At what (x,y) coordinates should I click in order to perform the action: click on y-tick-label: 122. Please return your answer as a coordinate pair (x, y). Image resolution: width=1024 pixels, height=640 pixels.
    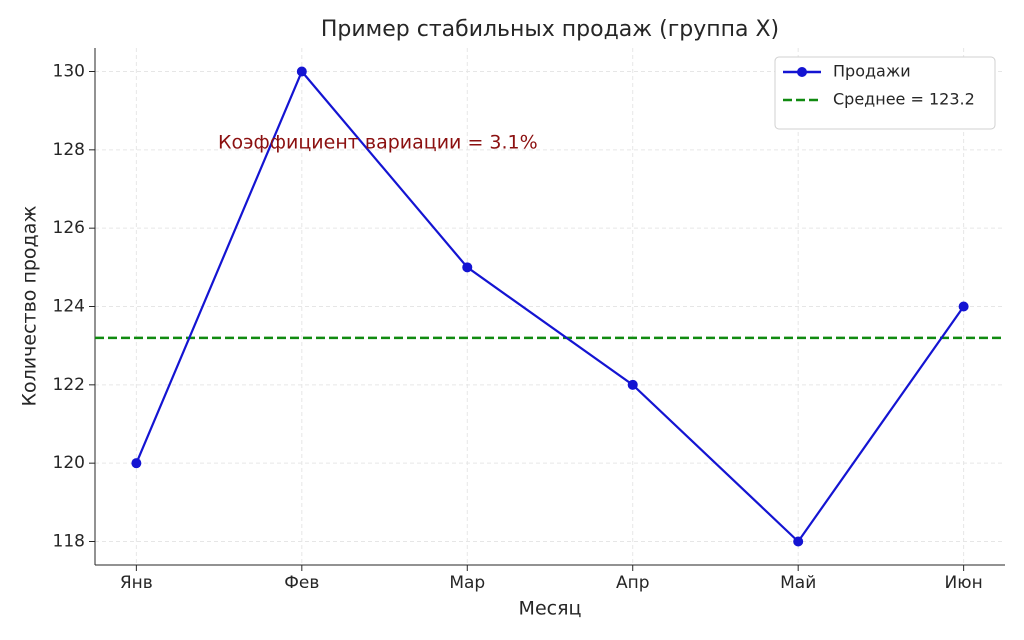
    Looking at the image, I should click on (69, 385).